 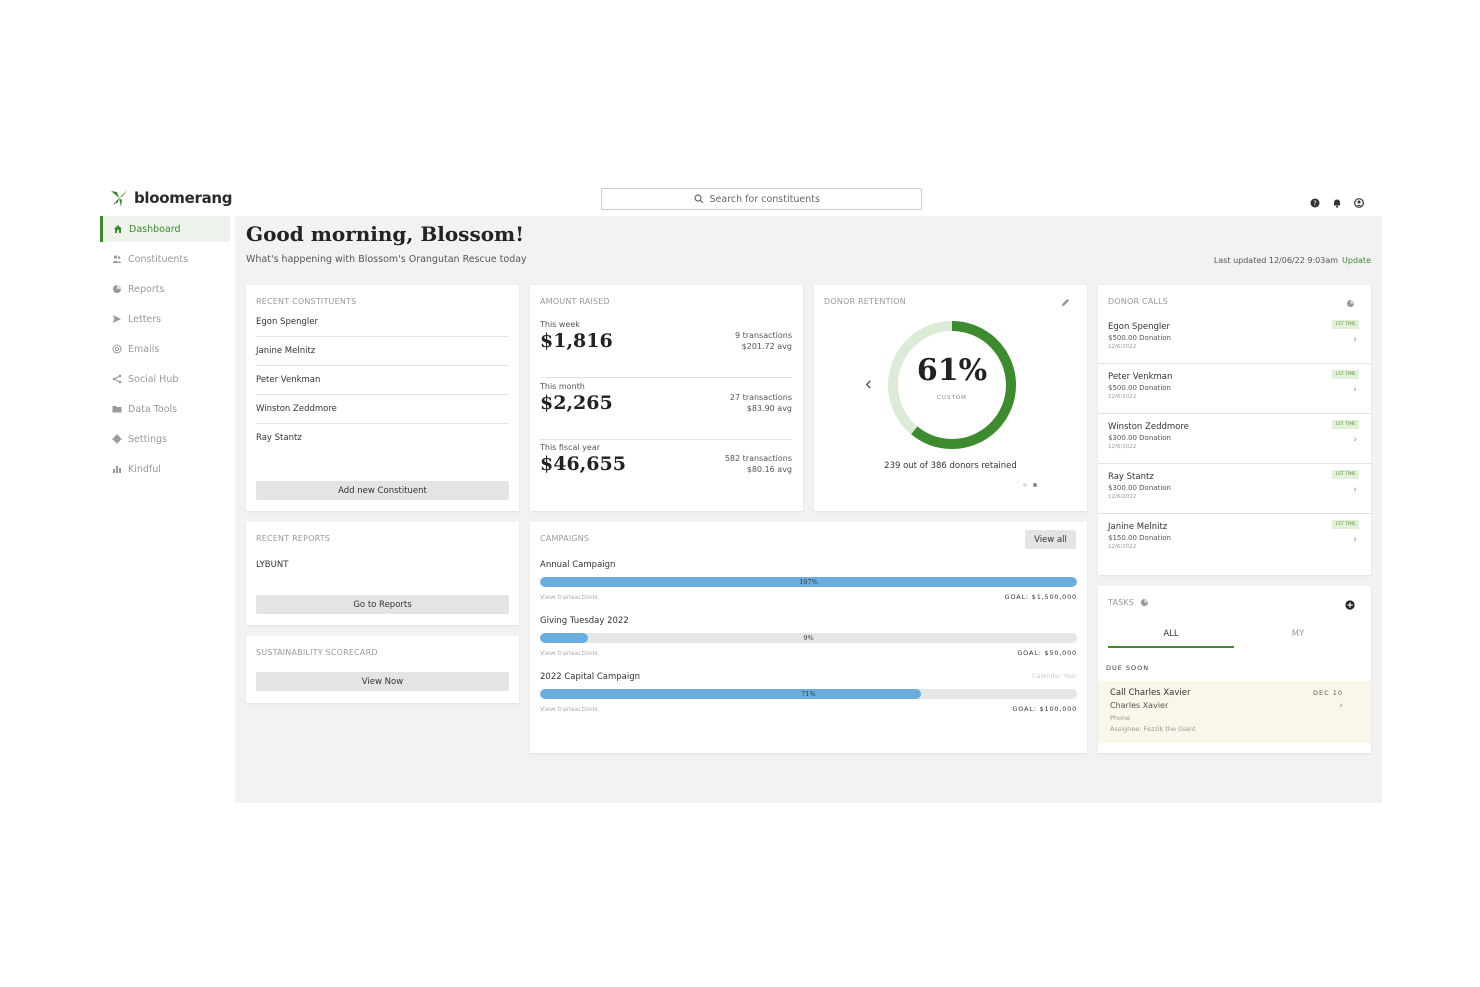 What do you see at coordinates (1050, 539) in the screenshot?
I see `view-all-button: View all` at bounding box center [1050, 539].